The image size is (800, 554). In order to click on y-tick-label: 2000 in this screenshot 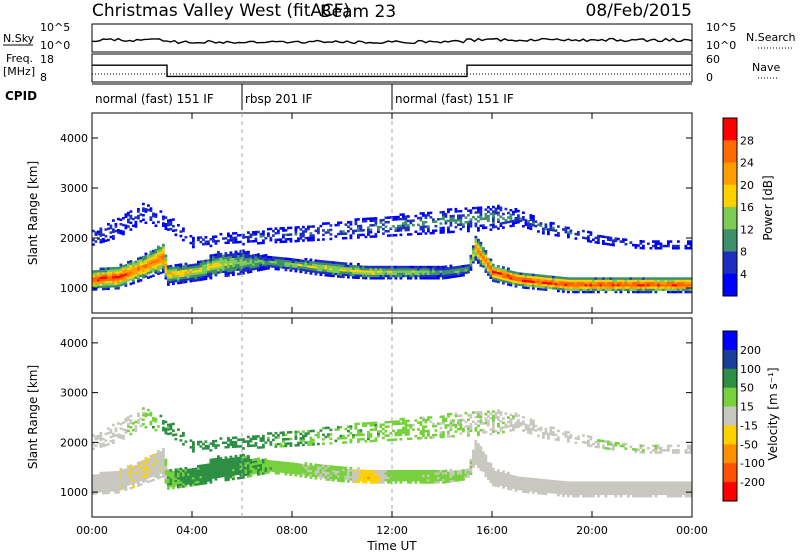, I will do `click(74, 238)`.